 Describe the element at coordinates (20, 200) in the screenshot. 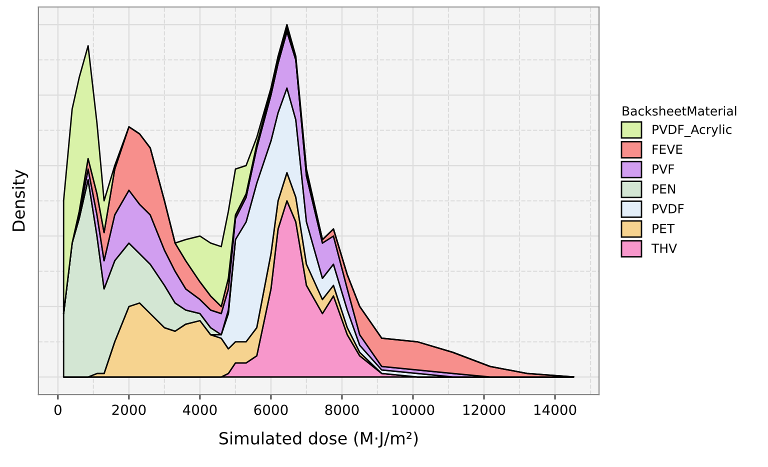

I see `y-axis-title: Density` at that location.